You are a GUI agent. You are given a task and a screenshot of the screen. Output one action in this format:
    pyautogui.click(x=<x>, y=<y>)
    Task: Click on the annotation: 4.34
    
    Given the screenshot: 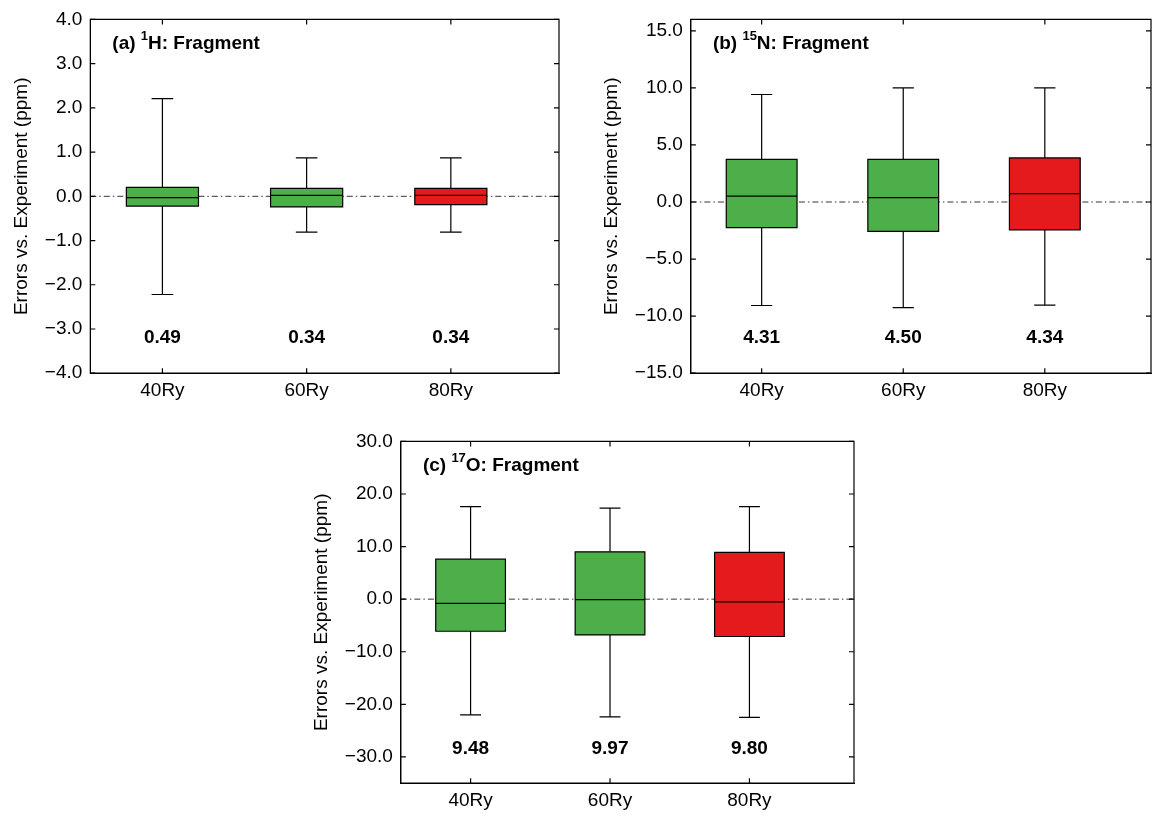 What is the action you would take?
    pyautogui.click(x=1045, y=337)
    